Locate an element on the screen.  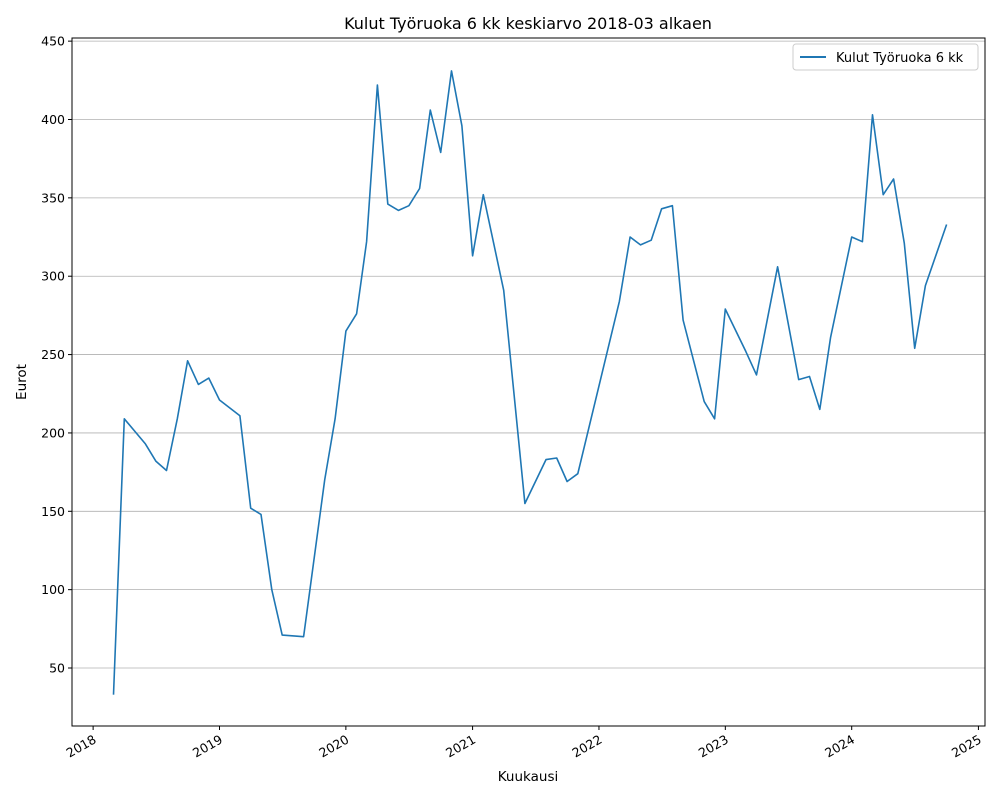
x-tick-label: 2020 is located at coordinates (333, 746).